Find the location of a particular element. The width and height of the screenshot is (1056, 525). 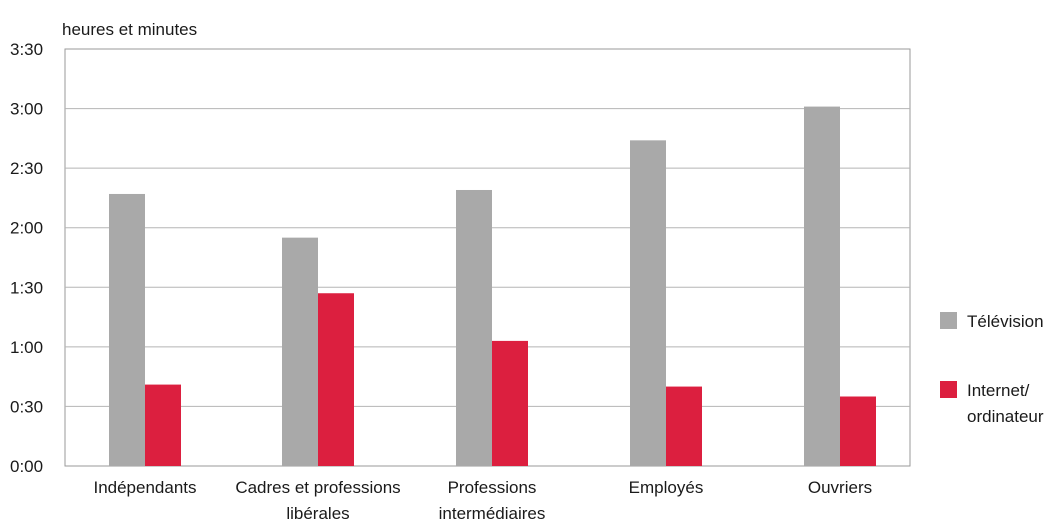

legend: Télévision Internet/ordinateur is located at coordinates (992, 369).